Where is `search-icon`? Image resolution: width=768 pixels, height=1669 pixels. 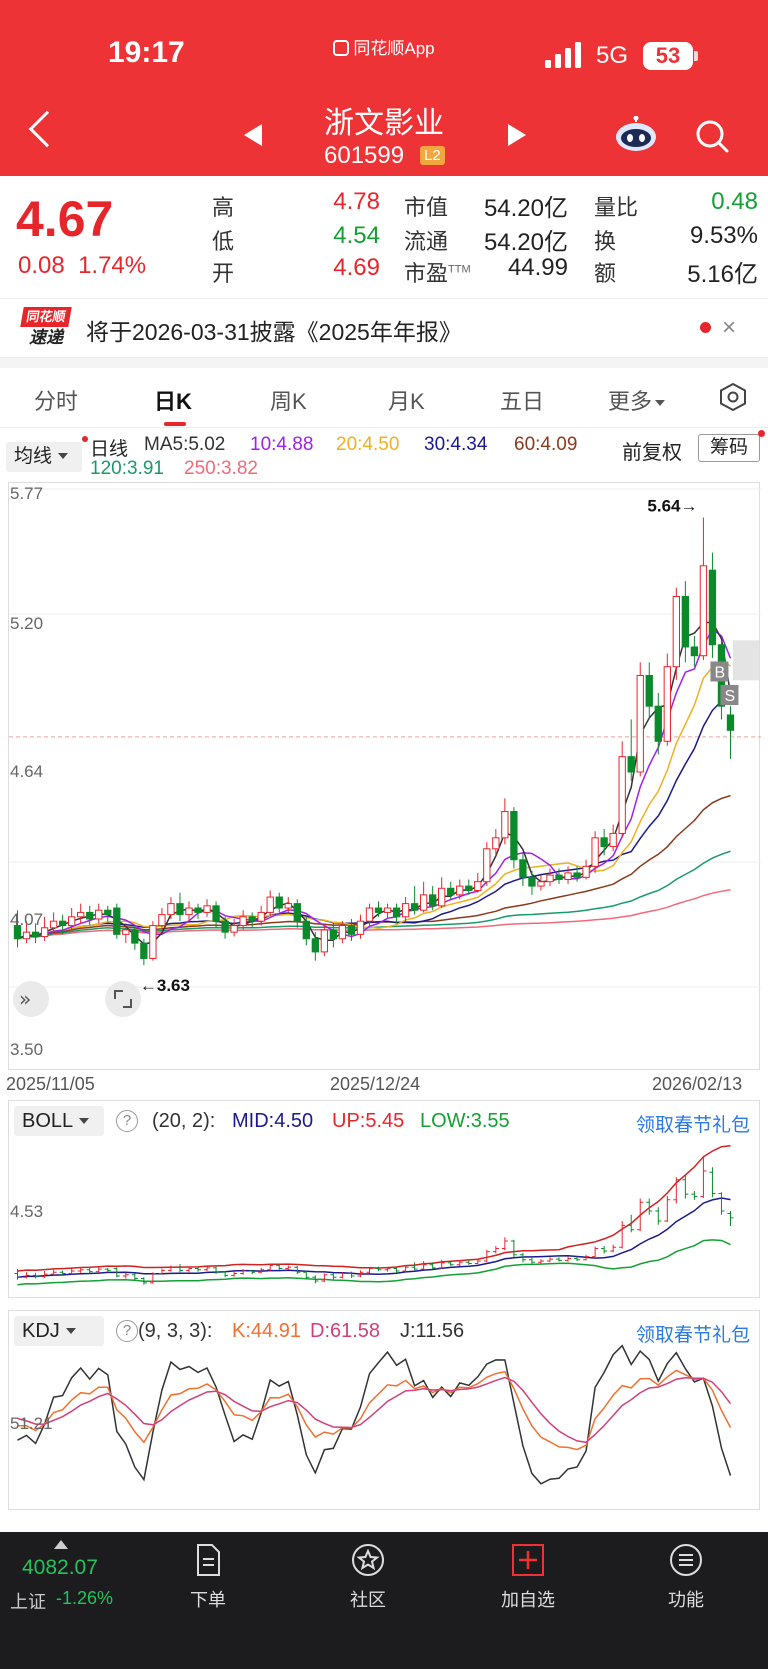
search-icon is located at coordinates (712, 136).